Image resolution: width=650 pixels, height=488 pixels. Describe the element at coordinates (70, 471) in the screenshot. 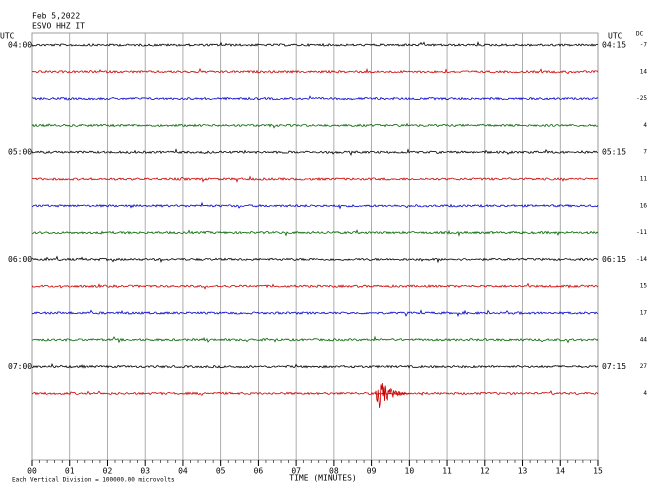

I see `x-tick-label: 01` at that location.